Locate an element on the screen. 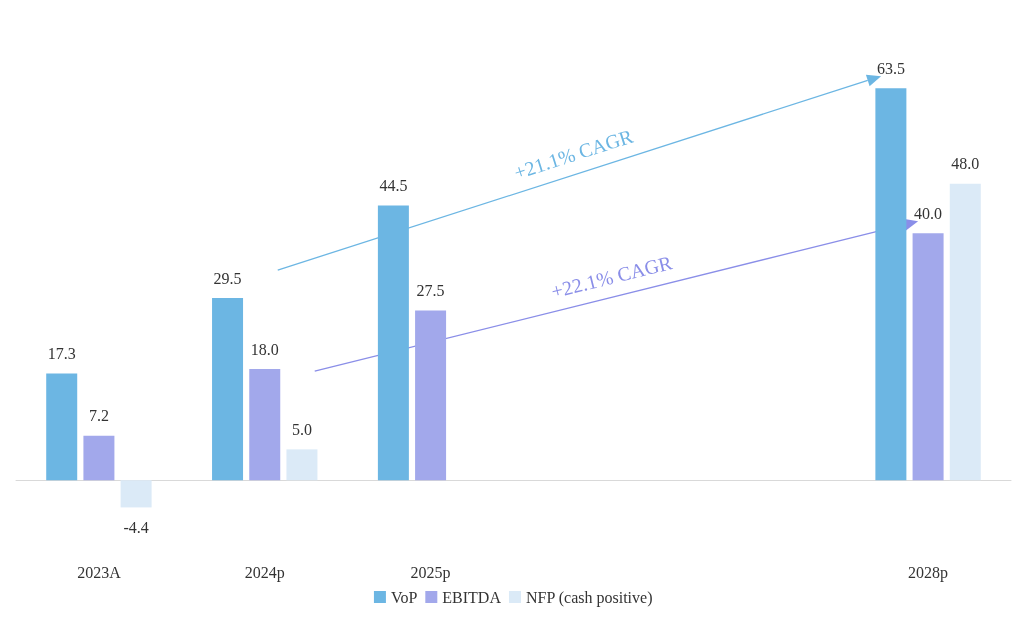 This screenshot has height=620, width=1027. x-tick-label: 2028p is located at coordinates (928, 572).